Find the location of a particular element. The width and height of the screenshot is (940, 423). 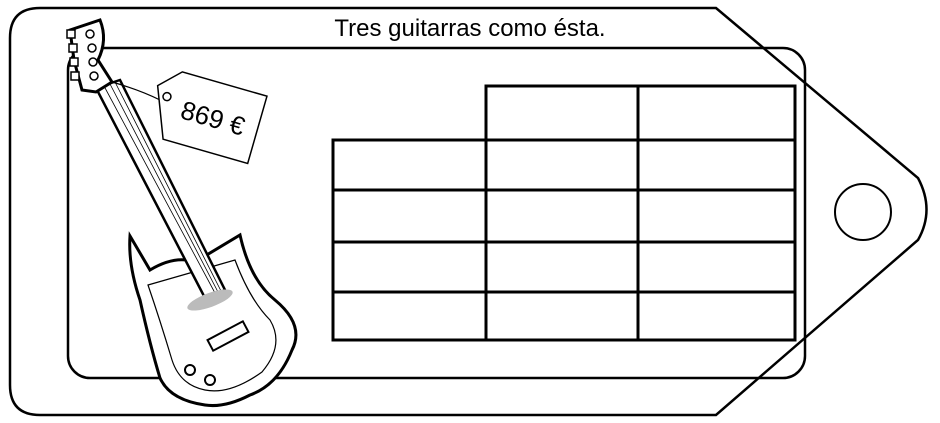

tag-string is located at coordinates (136, 91).